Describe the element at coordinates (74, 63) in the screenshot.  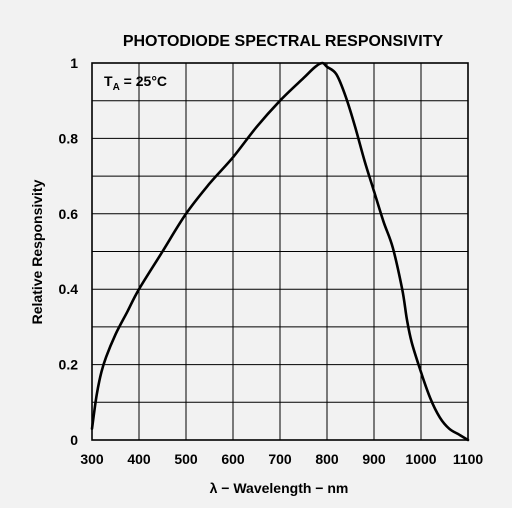
I see `y-tick-label: 1` at that location.